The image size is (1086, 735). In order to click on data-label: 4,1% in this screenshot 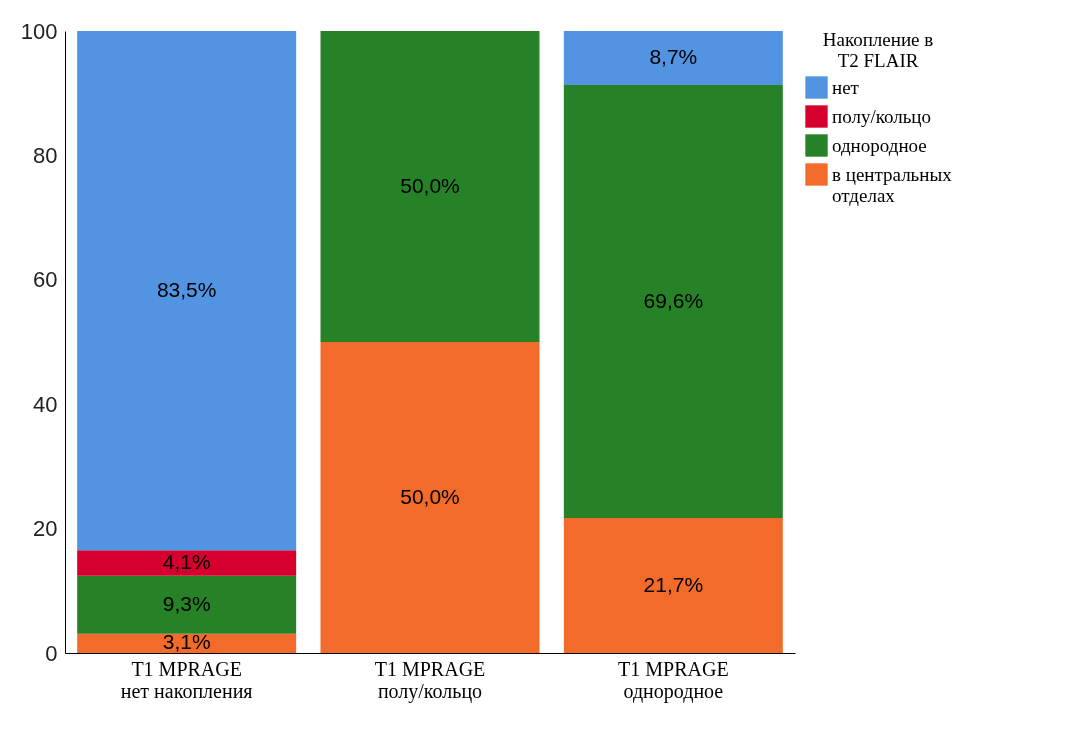, I will do `click(186, 562)`.